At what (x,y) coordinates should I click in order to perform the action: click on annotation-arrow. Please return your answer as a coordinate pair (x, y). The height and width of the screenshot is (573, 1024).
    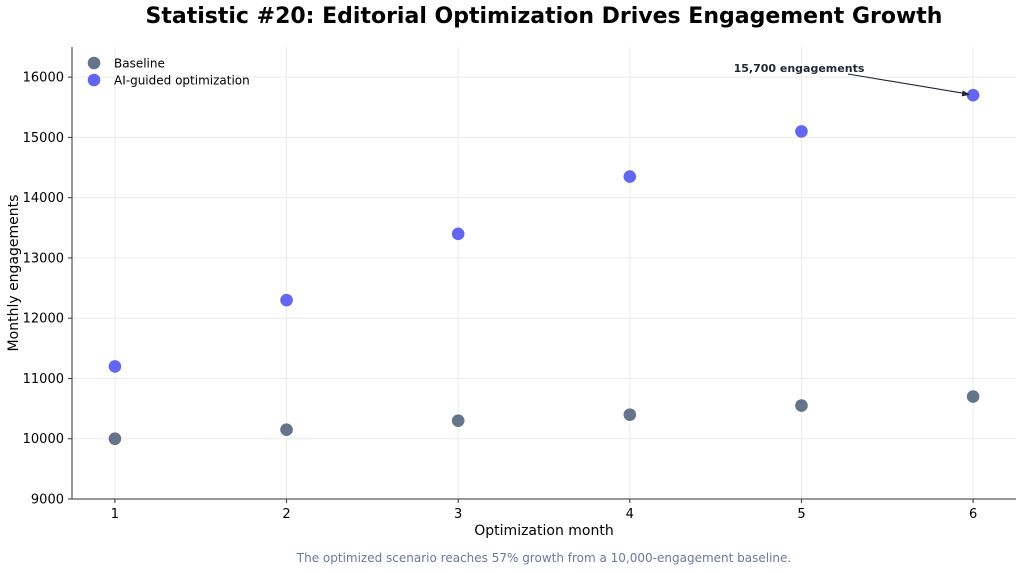
    Looking at the image, I should click on (905, 83).